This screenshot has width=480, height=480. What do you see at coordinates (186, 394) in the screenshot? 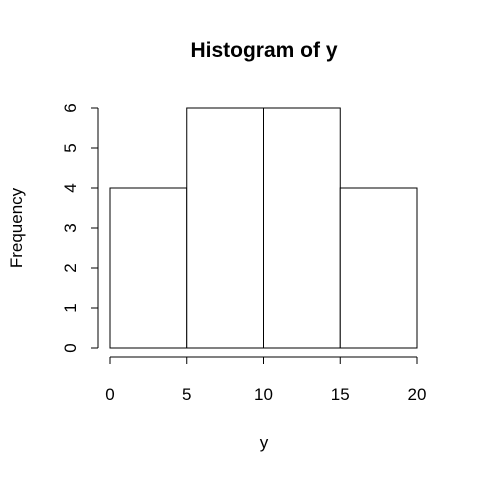
I see `x-tick-label: 5` at bounding box center [186, 394].